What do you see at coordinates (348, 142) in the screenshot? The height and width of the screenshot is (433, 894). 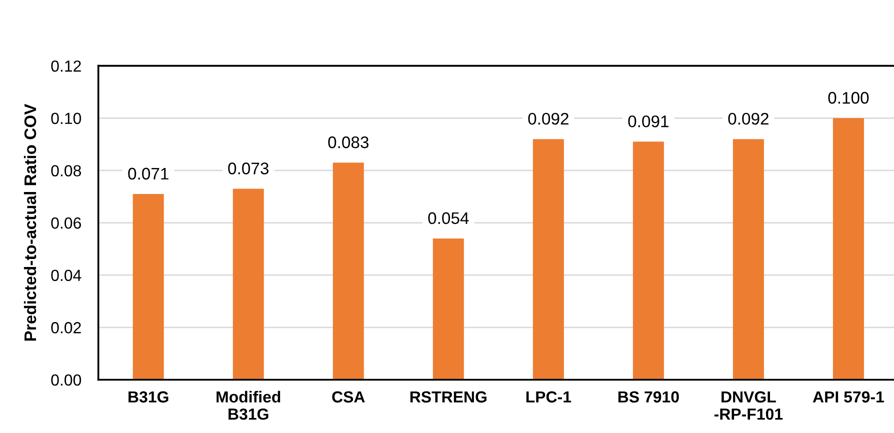 I see `data-label: 0.083` at bounding box center [348, 142].